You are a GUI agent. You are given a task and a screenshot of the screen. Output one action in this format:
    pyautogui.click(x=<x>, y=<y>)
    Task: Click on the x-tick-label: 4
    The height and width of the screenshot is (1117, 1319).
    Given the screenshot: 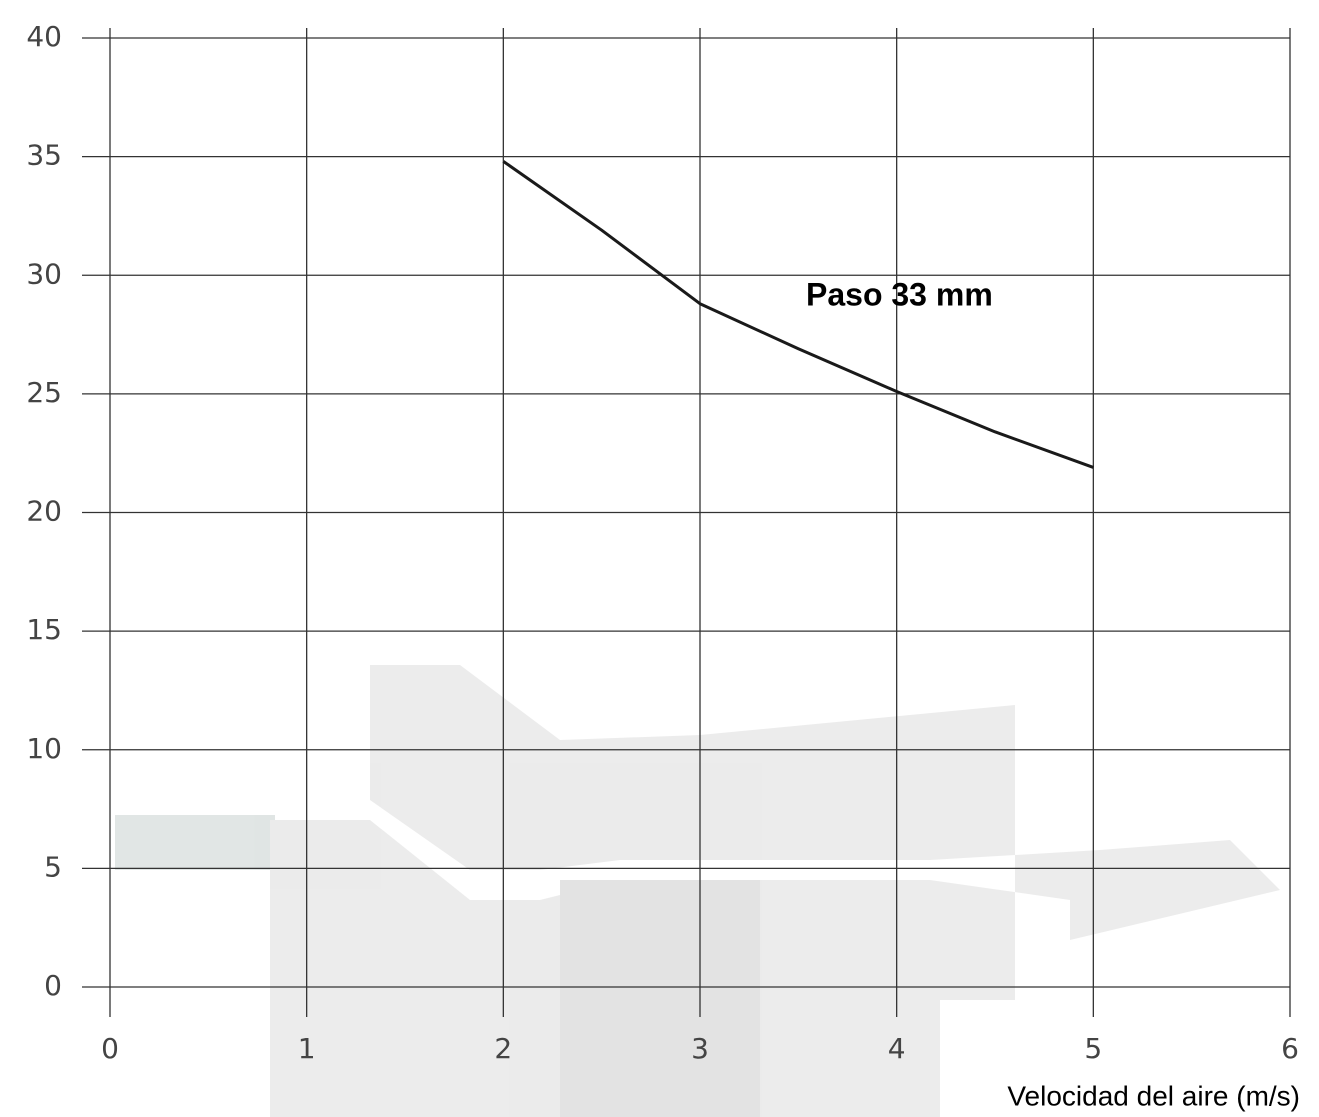 What is the action you would take?
    pyautogui.click(x=897, y=1048)
    